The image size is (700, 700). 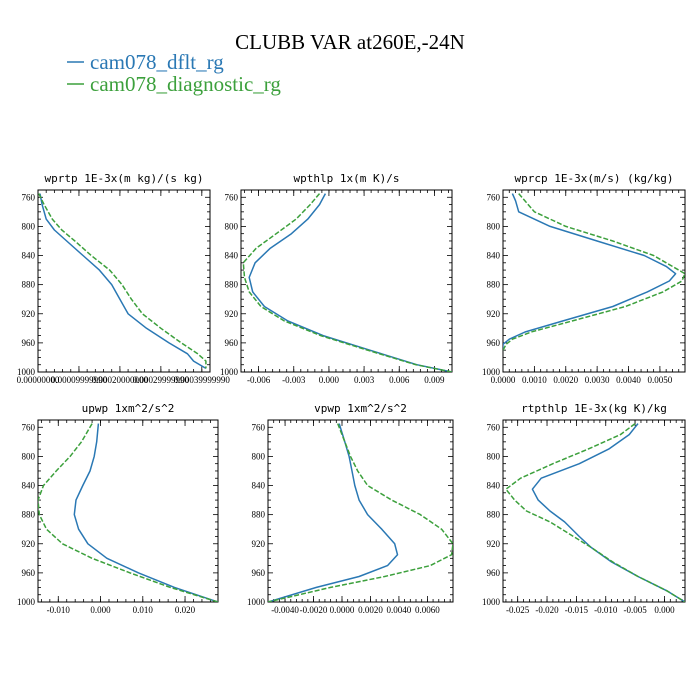 I want to click on panel-title: rtpthlp 1E-3x(kg K)/kg, so click(x=594, y=408).